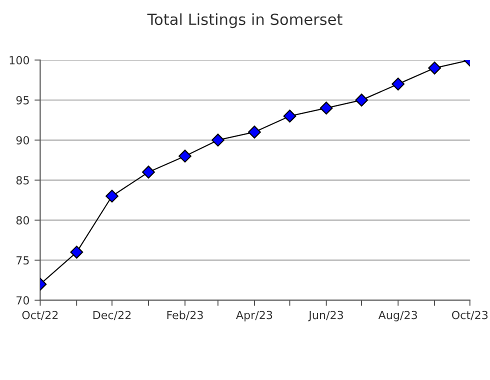  I want to click on x-tick-label: Aug/23, so click(397, 316).